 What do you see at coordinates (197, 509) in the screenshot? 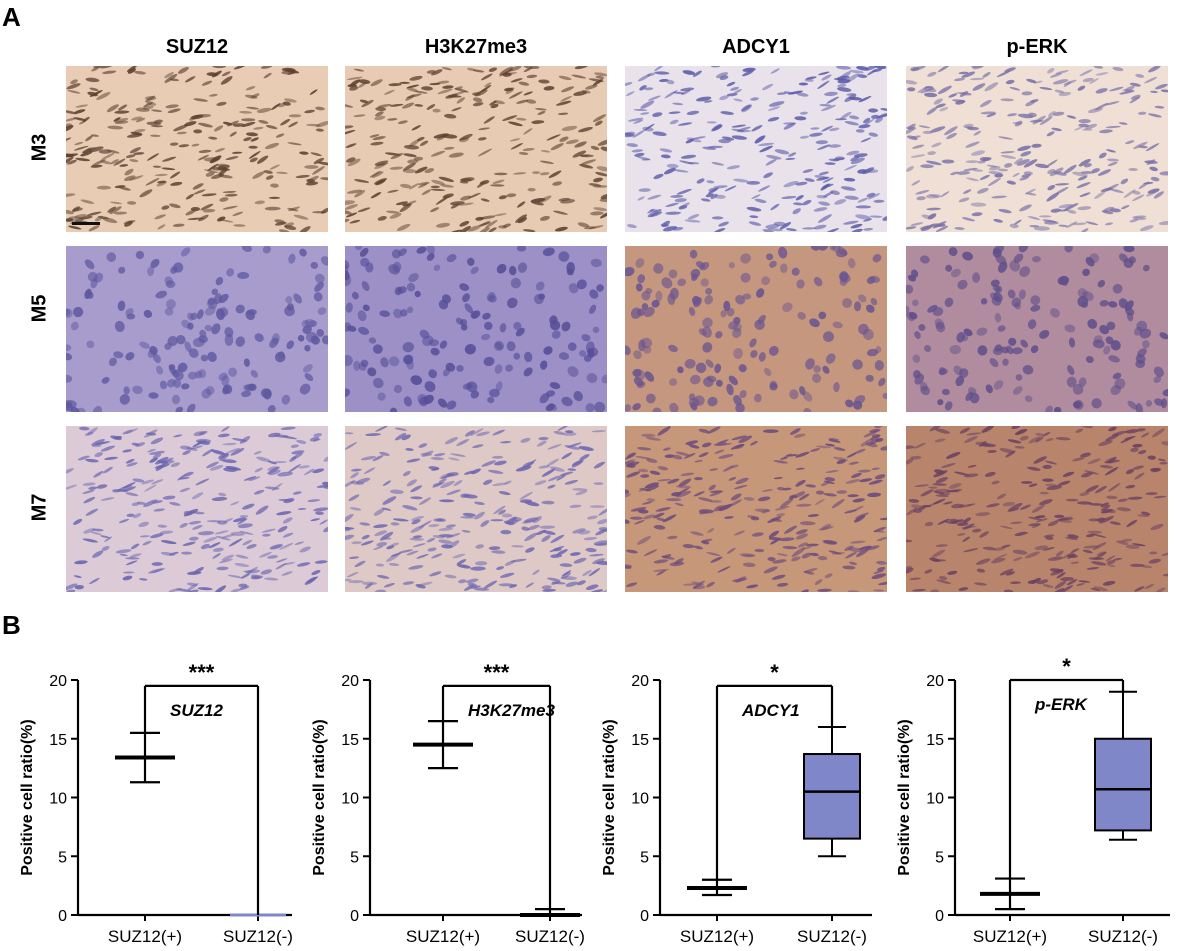
I see `micrograph-m7-suz12` at bounding box center [197, 509].